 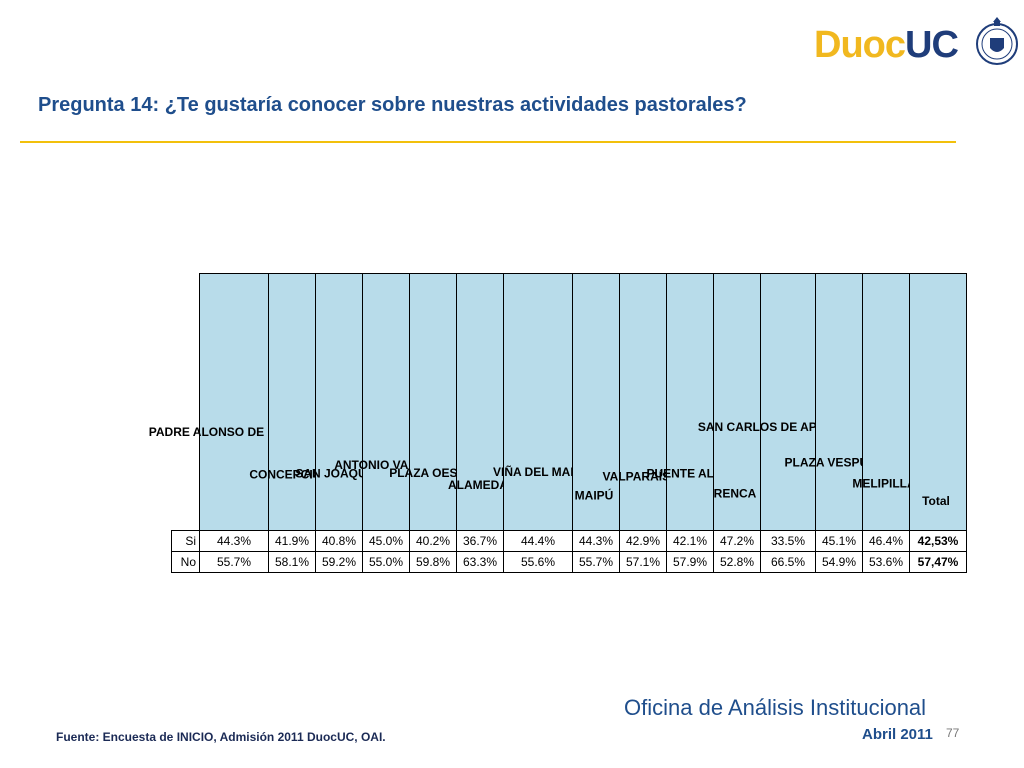 What do you see at coordinates (478, 485) in the screenshot?
I see `col-header-label: ALAMEDA` at bounding box center [478, 485].